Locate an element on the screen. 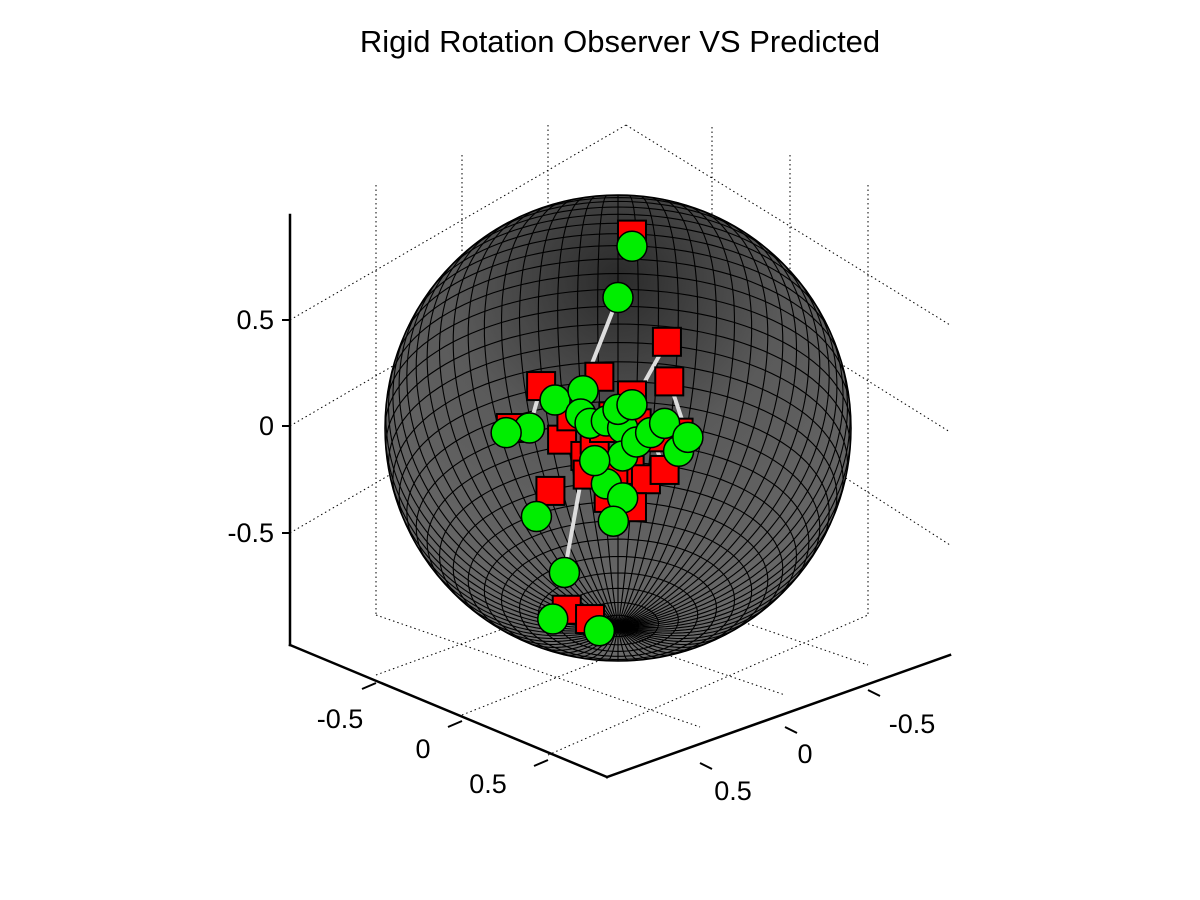  x-tick-label: -0.5 is located at coordinates (340, 719).